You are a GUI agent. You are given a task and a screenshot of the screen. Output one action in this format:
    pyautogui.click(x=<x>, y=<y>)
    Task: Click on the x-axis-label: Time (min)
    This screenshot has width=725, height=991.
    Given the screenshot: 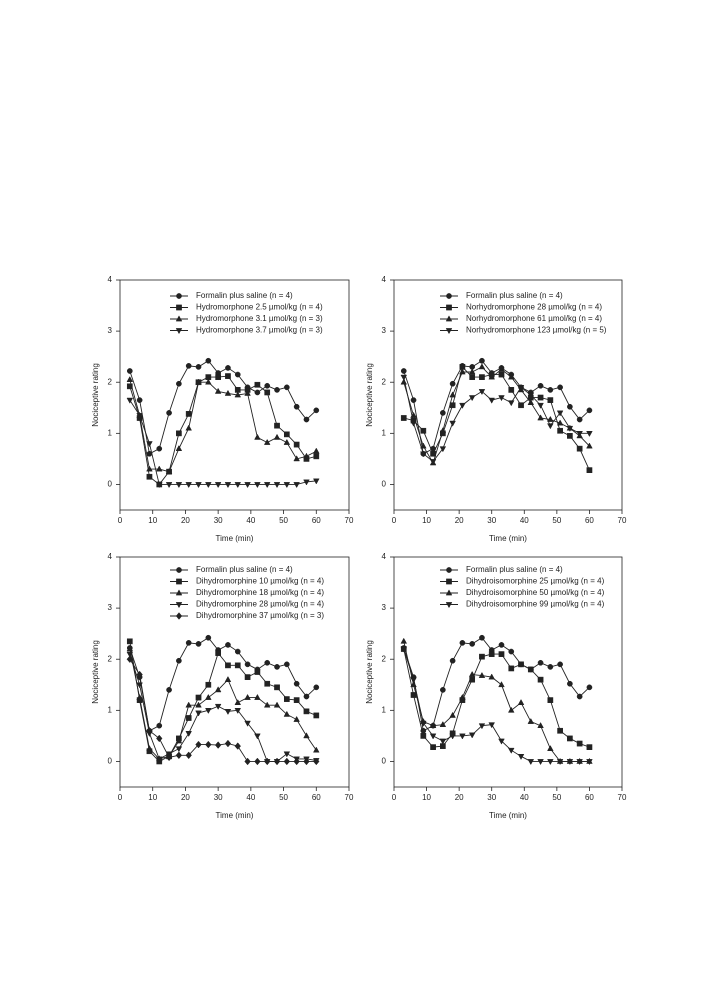 What is the action you would take?
    pyautogui.click(x=235, y=538)
    